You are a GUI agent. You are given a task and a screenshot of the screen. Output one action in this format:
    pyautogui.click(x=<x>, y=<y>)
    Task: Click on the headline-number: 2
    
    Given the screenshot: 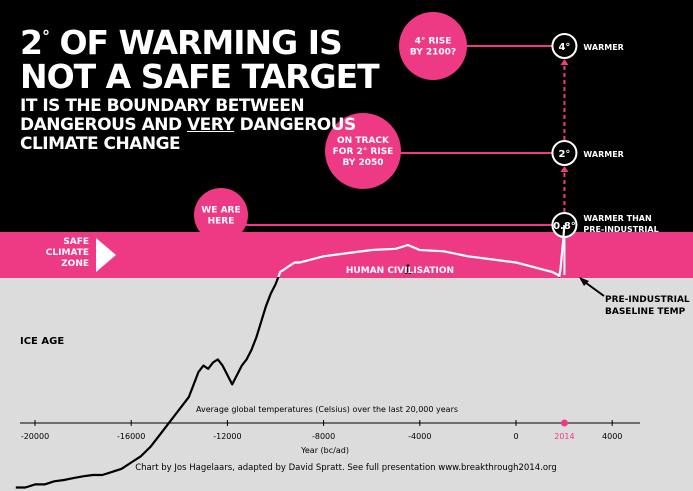 What is the action you would take?
    pyautogui.click(x=31, y=42)
    